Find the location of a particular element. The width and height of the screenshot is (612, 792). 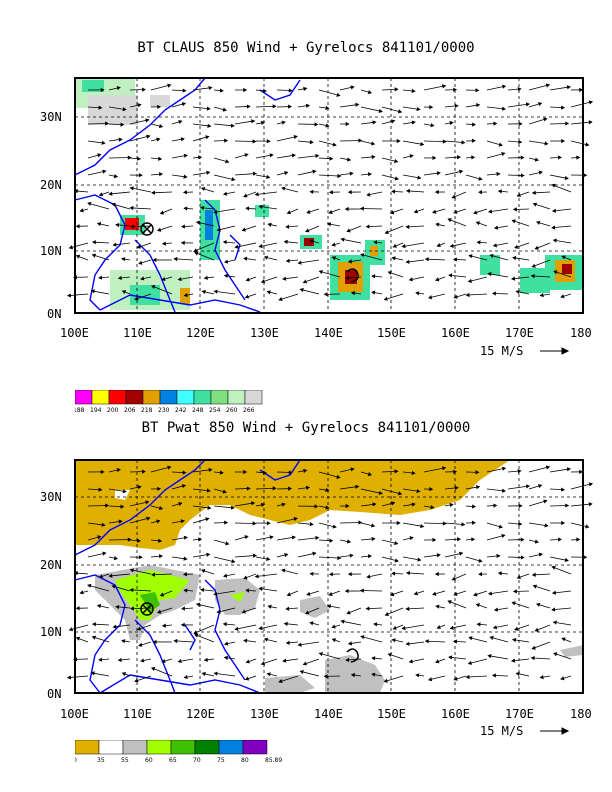

colorbar-tick-label: 260 is located at coordinates (232, 410).